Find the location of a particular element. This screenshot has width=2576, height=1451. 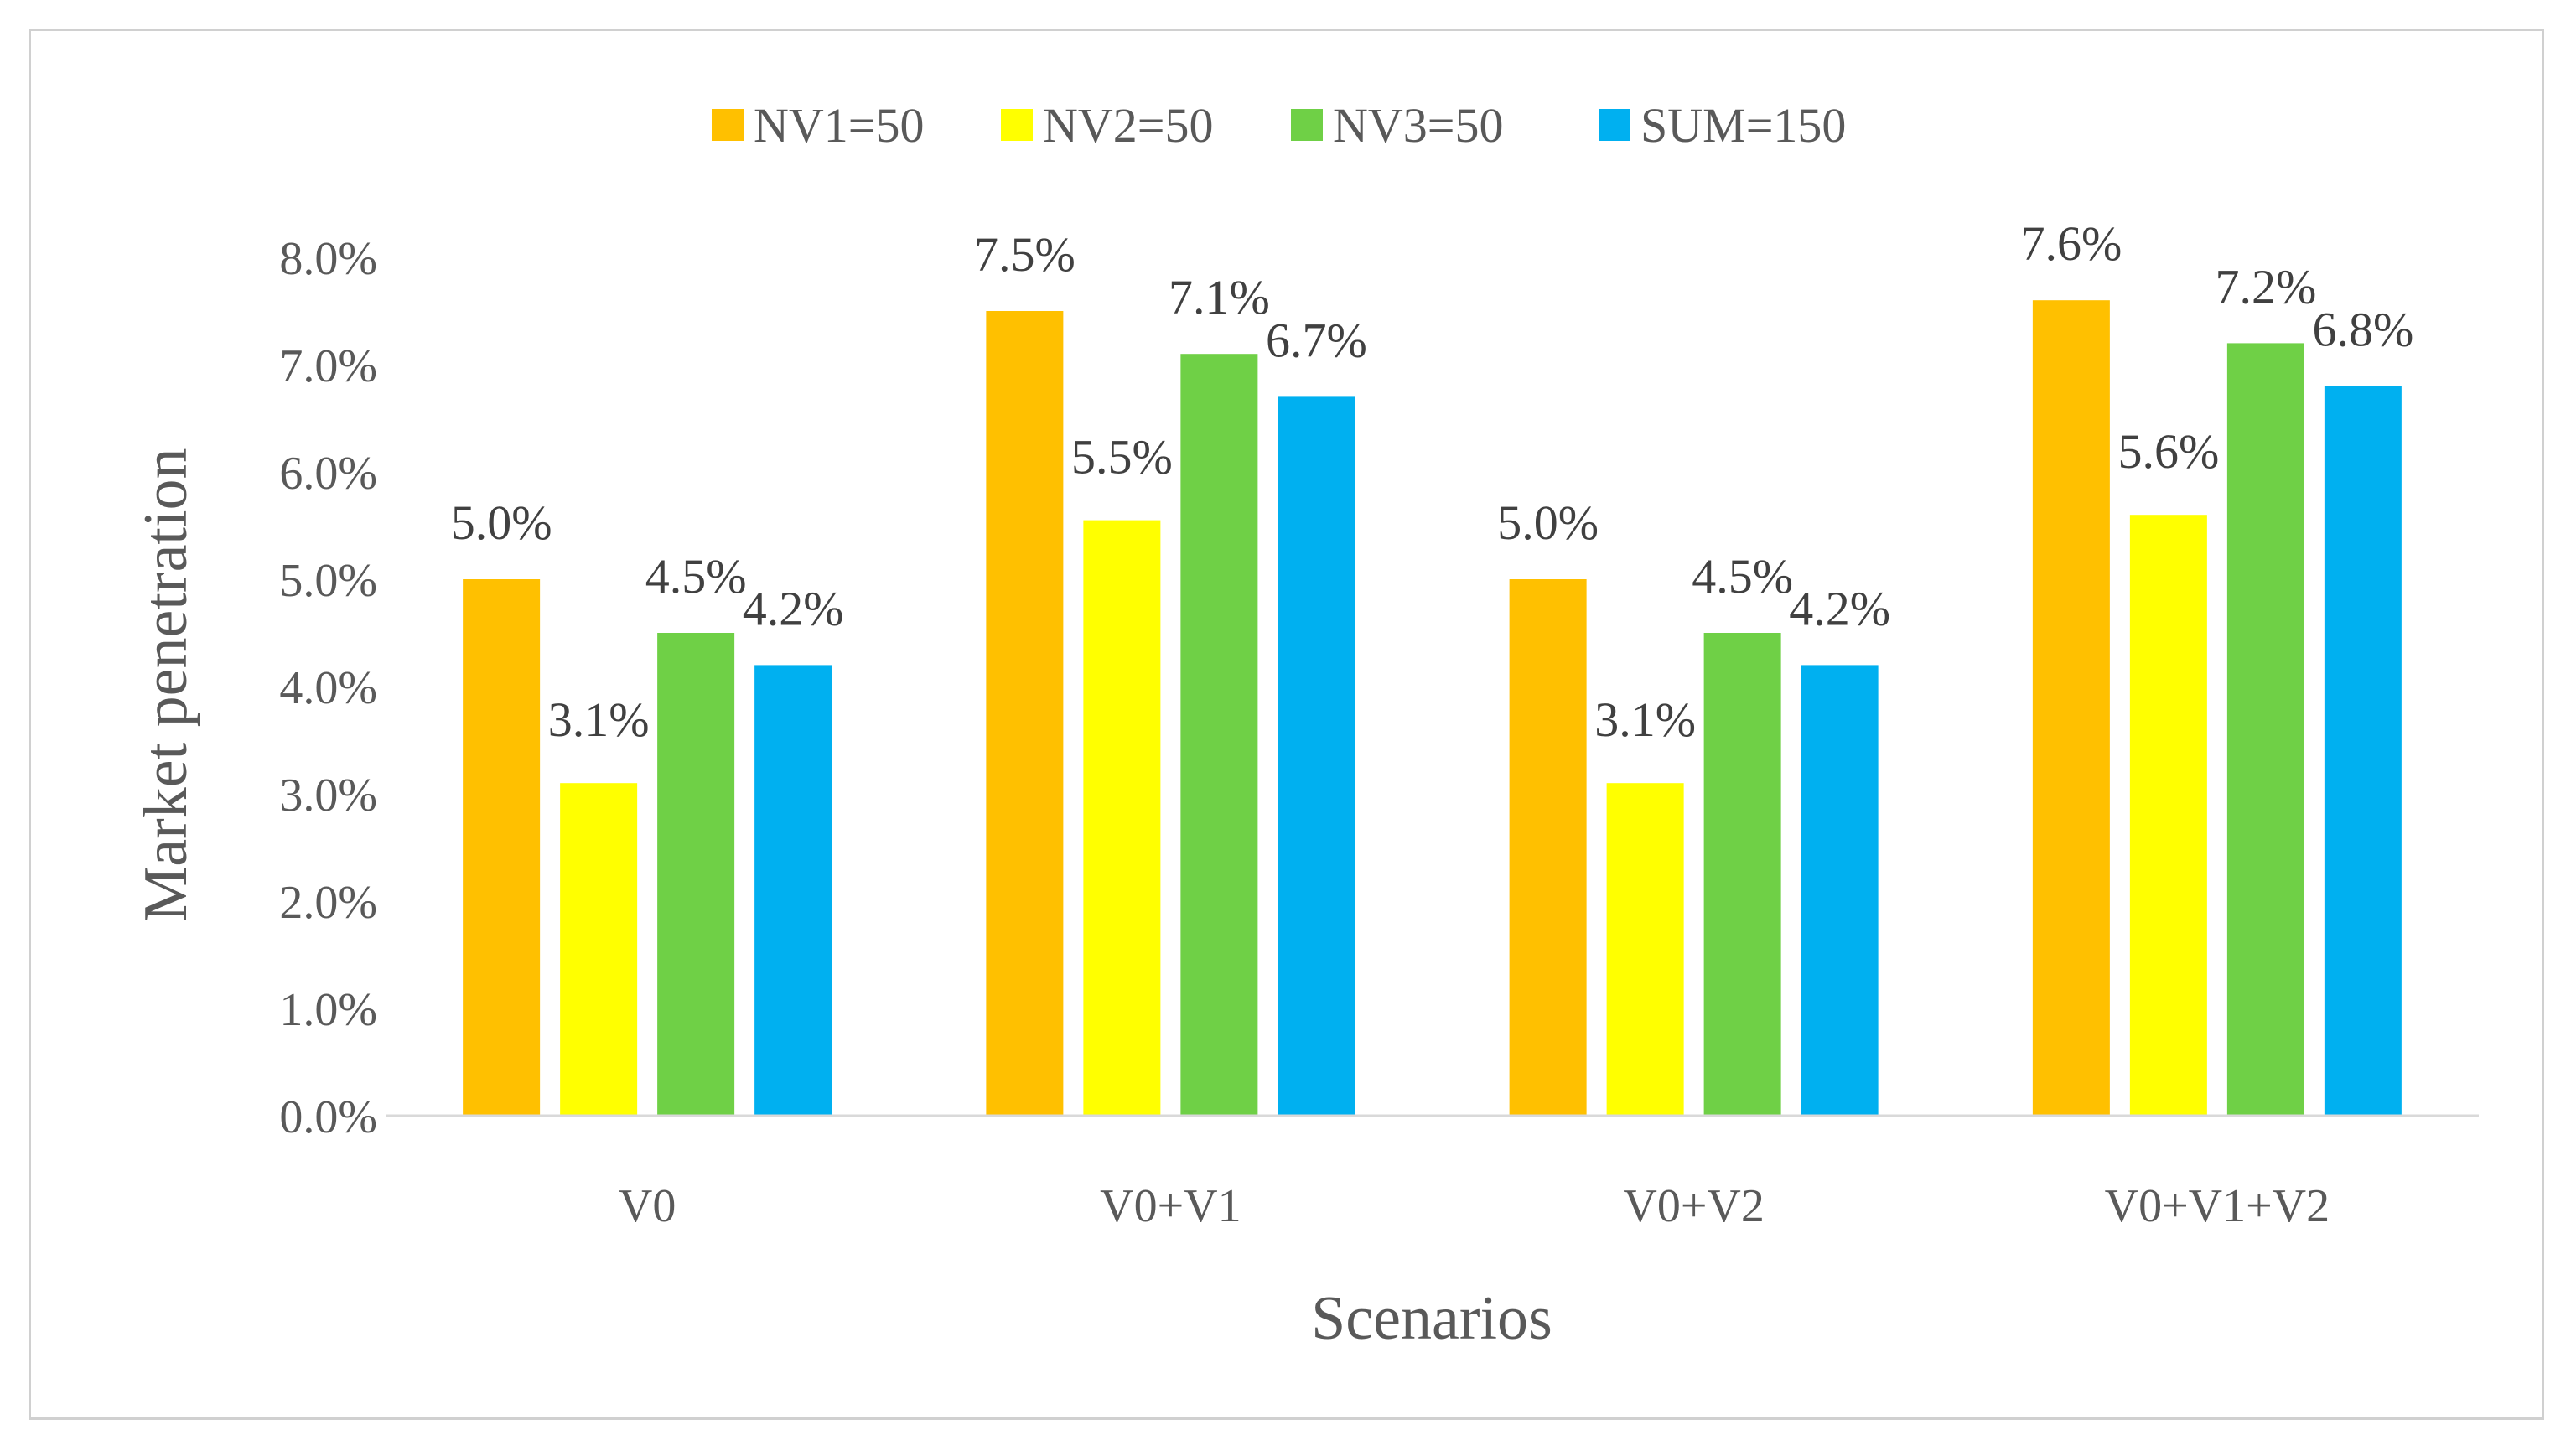

y-tick-label: 7.0% is located at coordinates (328, 366).